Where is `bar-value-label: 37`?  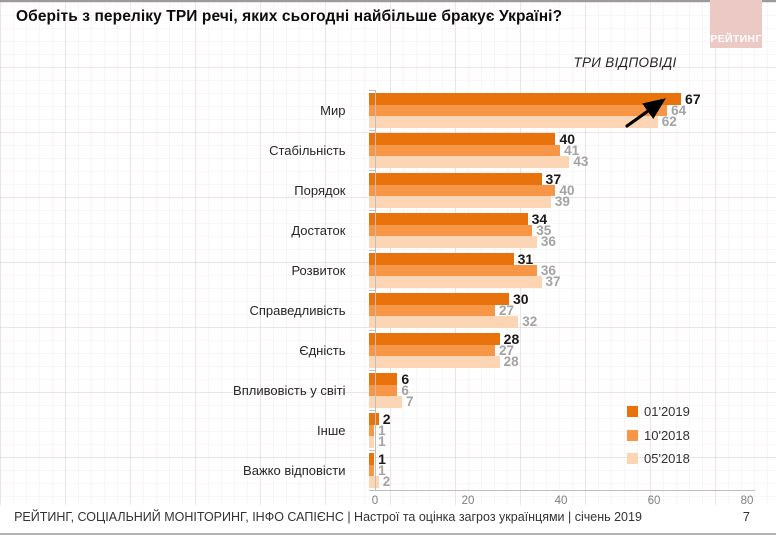 bar-value-label: 37 is located at coordinates (553, 178).